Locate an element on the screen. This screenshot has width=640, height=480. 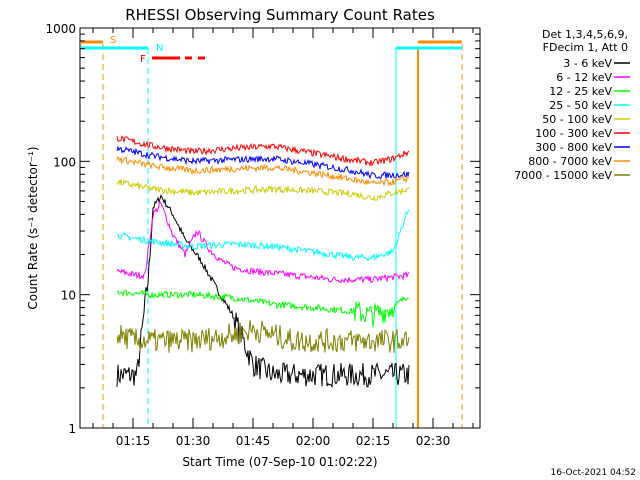
series-line-25-50-kev is located at coordinates (263, 235).